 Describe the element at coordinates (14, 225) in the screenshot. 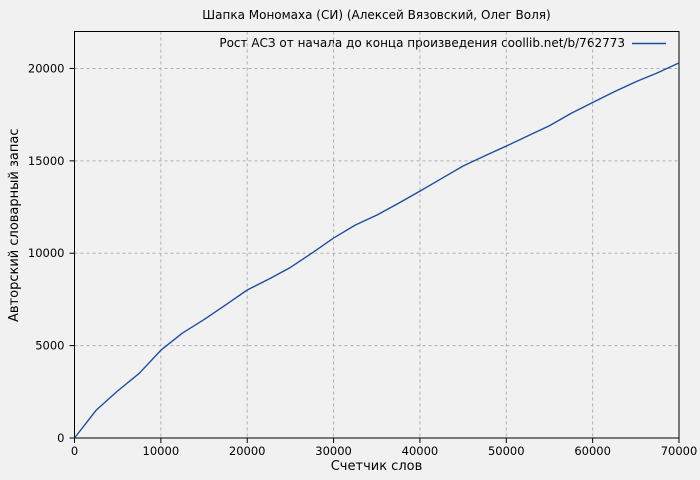

I see `y-axis-label: Авторский словарный запас` at that location.